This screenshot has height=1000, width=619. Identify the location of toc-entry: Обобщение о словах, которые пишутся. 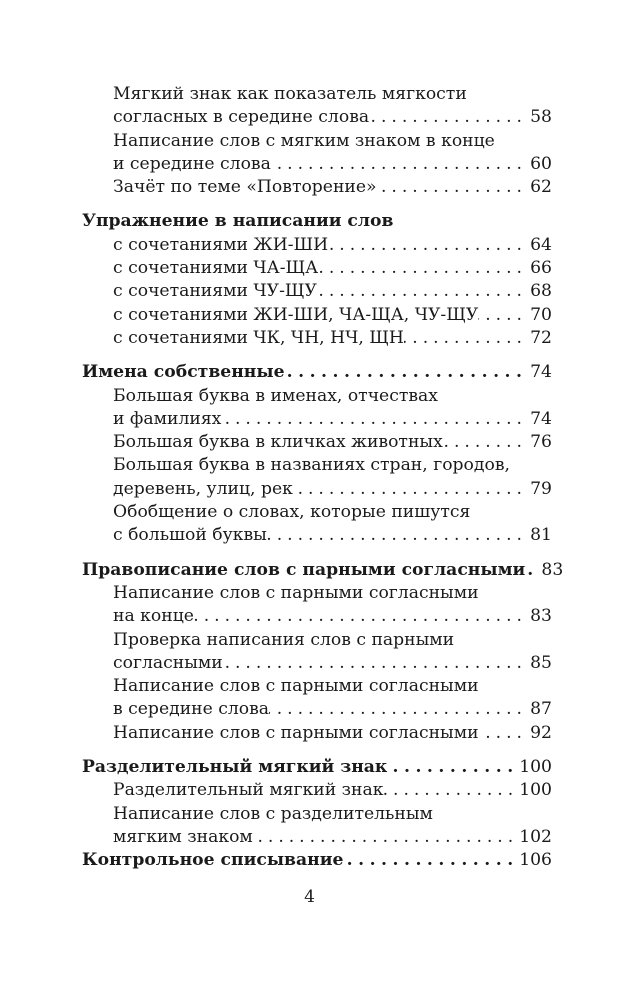
(317, 512).